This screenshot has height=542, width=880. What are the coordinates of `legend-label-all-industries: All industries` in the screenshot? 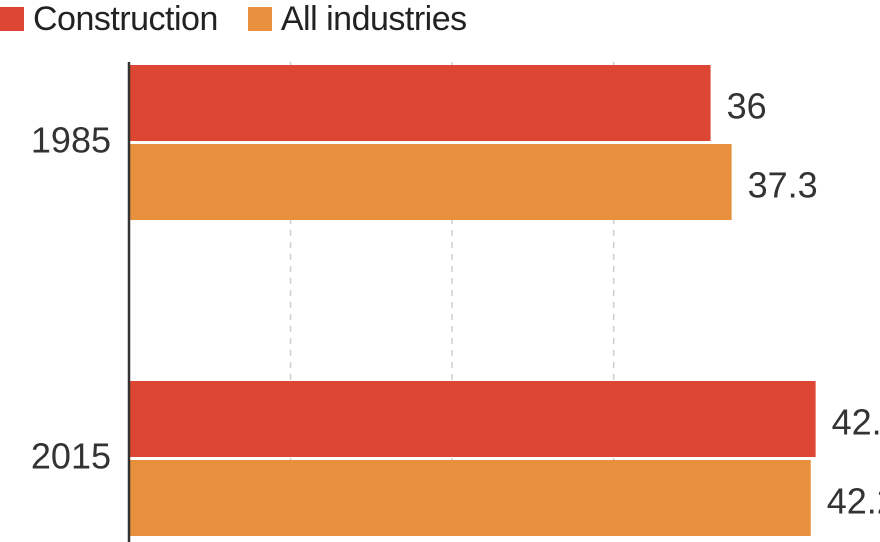 It's located at (373, 19).